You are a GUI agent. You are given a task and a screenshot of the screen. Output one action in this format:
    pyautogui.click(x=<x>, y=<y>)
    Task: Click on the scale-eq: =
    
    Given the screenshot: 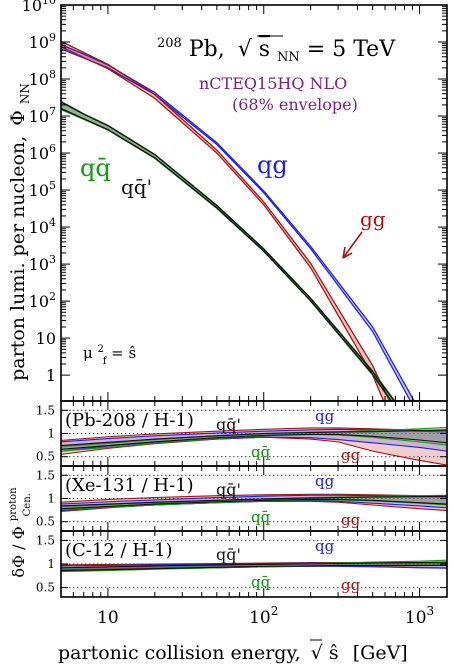 What is the action you would take?
    pyautogui.click(x=119, y=353)
    